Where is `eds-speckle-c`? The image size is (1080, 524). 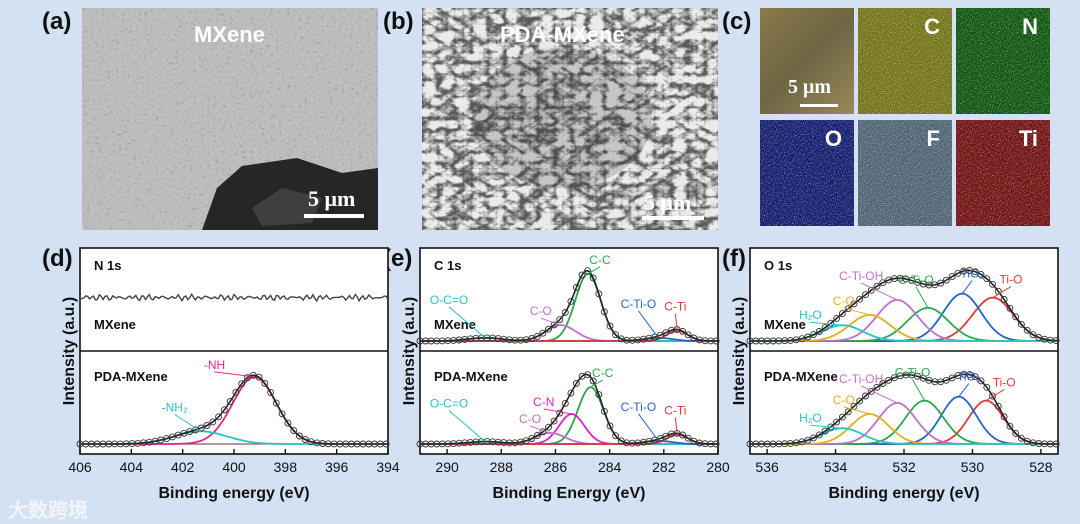
eds-speckle-c is located at coordinates (905, 61).